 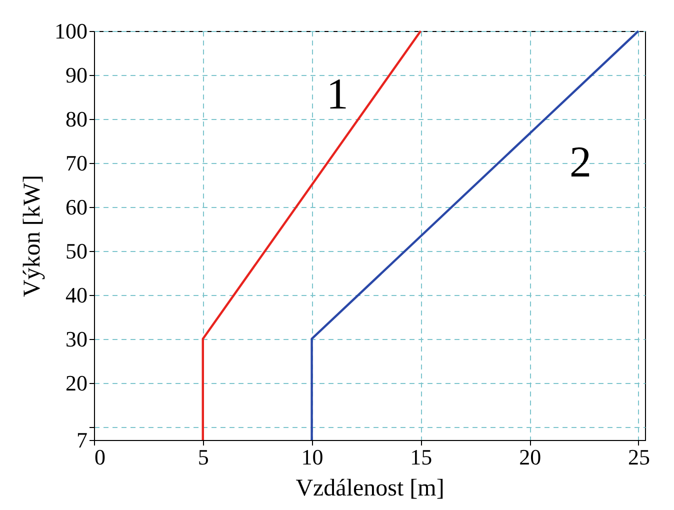 What do you see at coordinates (337, 93) in the screenshot?
I see `series-label: 1` at bounding box center [337, 93].